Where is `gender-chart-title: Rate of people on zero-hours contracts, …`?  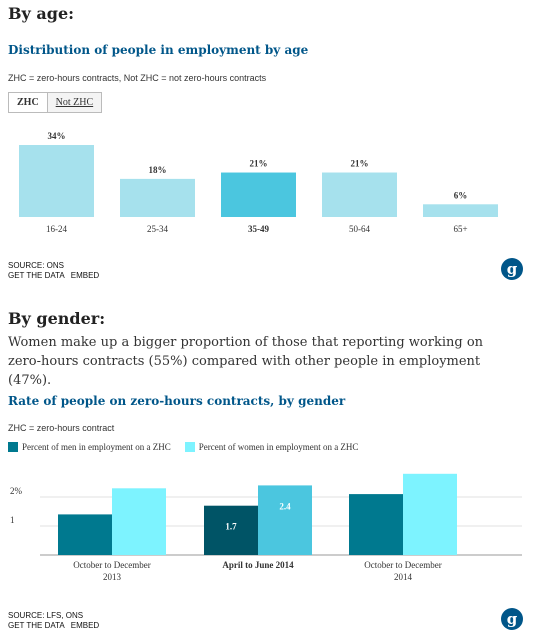 gender-chart-title: Rate of people on zero-hours contracts, … is located at coordinates (177, 401).